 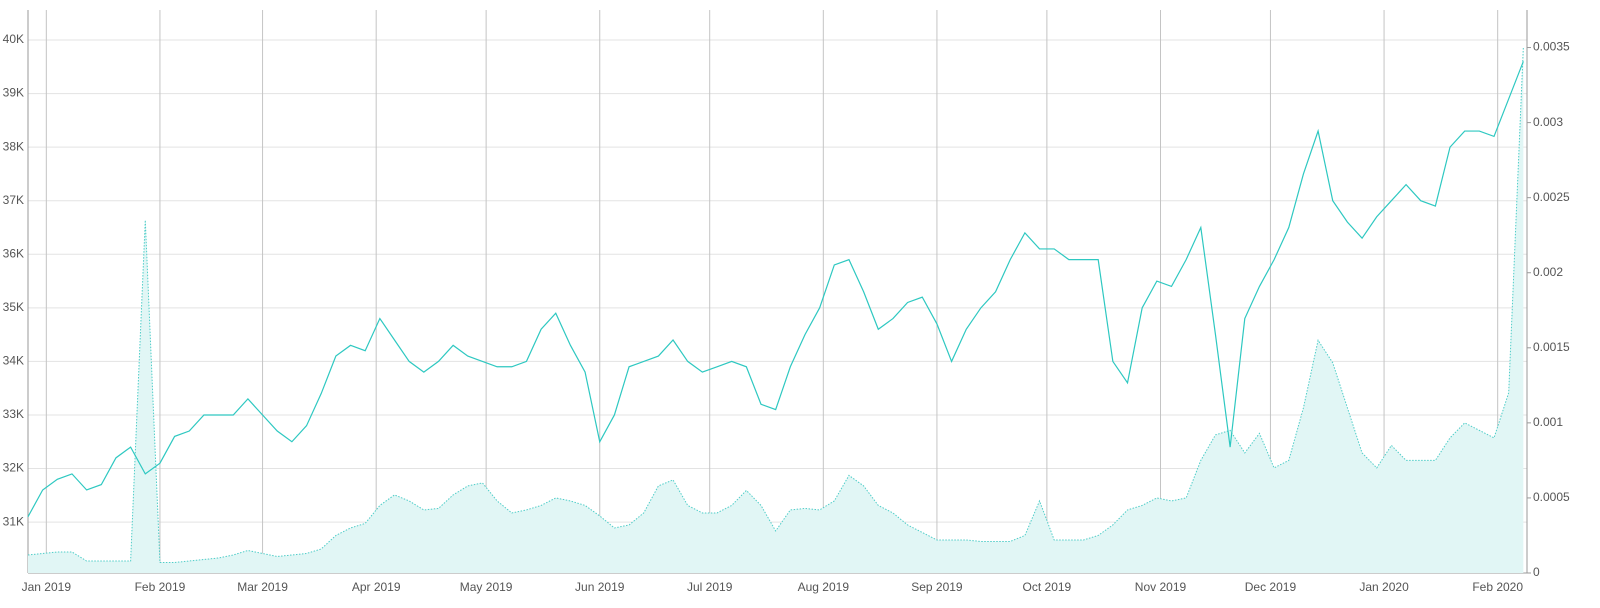 I want to click on y-tick-label: 35K, so click(x=13, y=307).